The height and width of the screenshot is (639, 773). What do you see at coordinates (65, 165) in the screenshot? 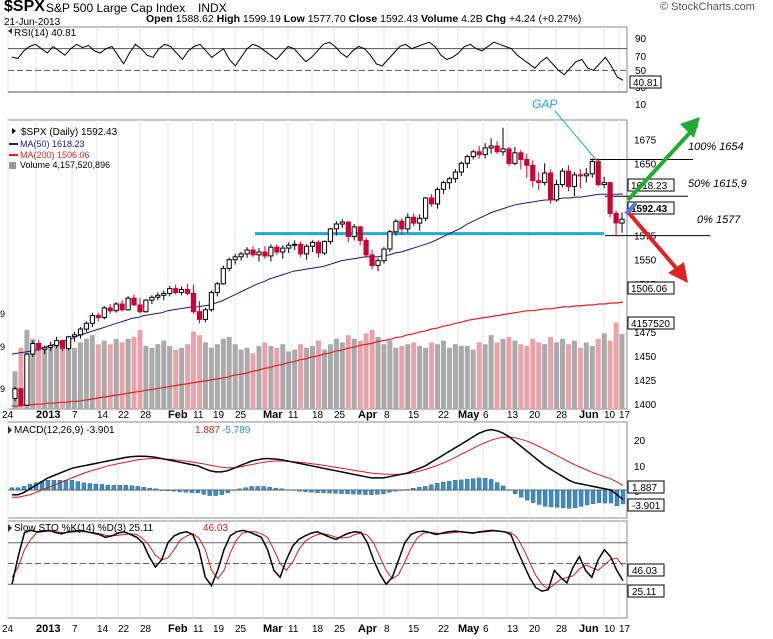
I see `price-legend-volume: Volume 4,157,520,896` at bounding box center [65, 165].